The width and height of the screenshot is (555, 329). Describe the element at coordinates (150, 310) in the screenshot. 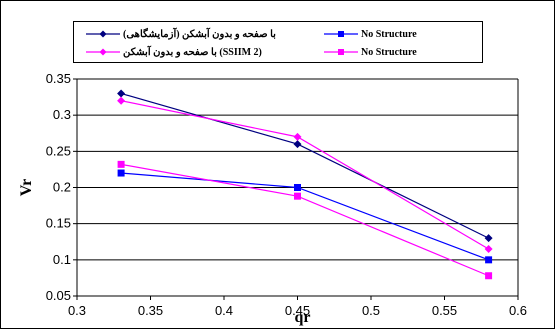

I see `x-tick-label-1: 0.35` at that location.